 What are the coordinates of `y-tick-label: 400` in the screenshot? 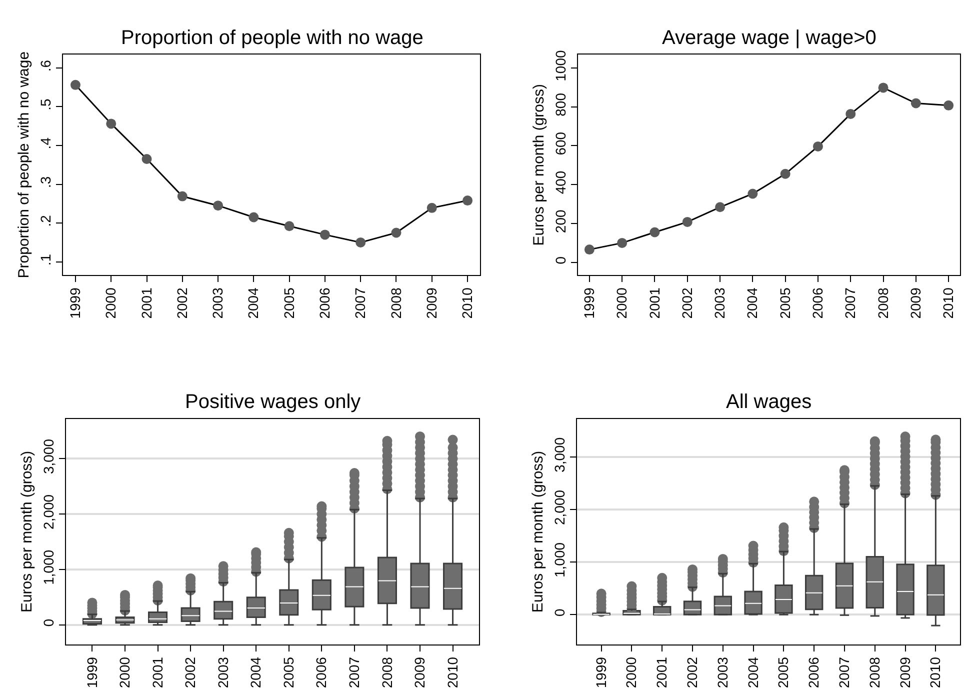 It's located at (560, 182).